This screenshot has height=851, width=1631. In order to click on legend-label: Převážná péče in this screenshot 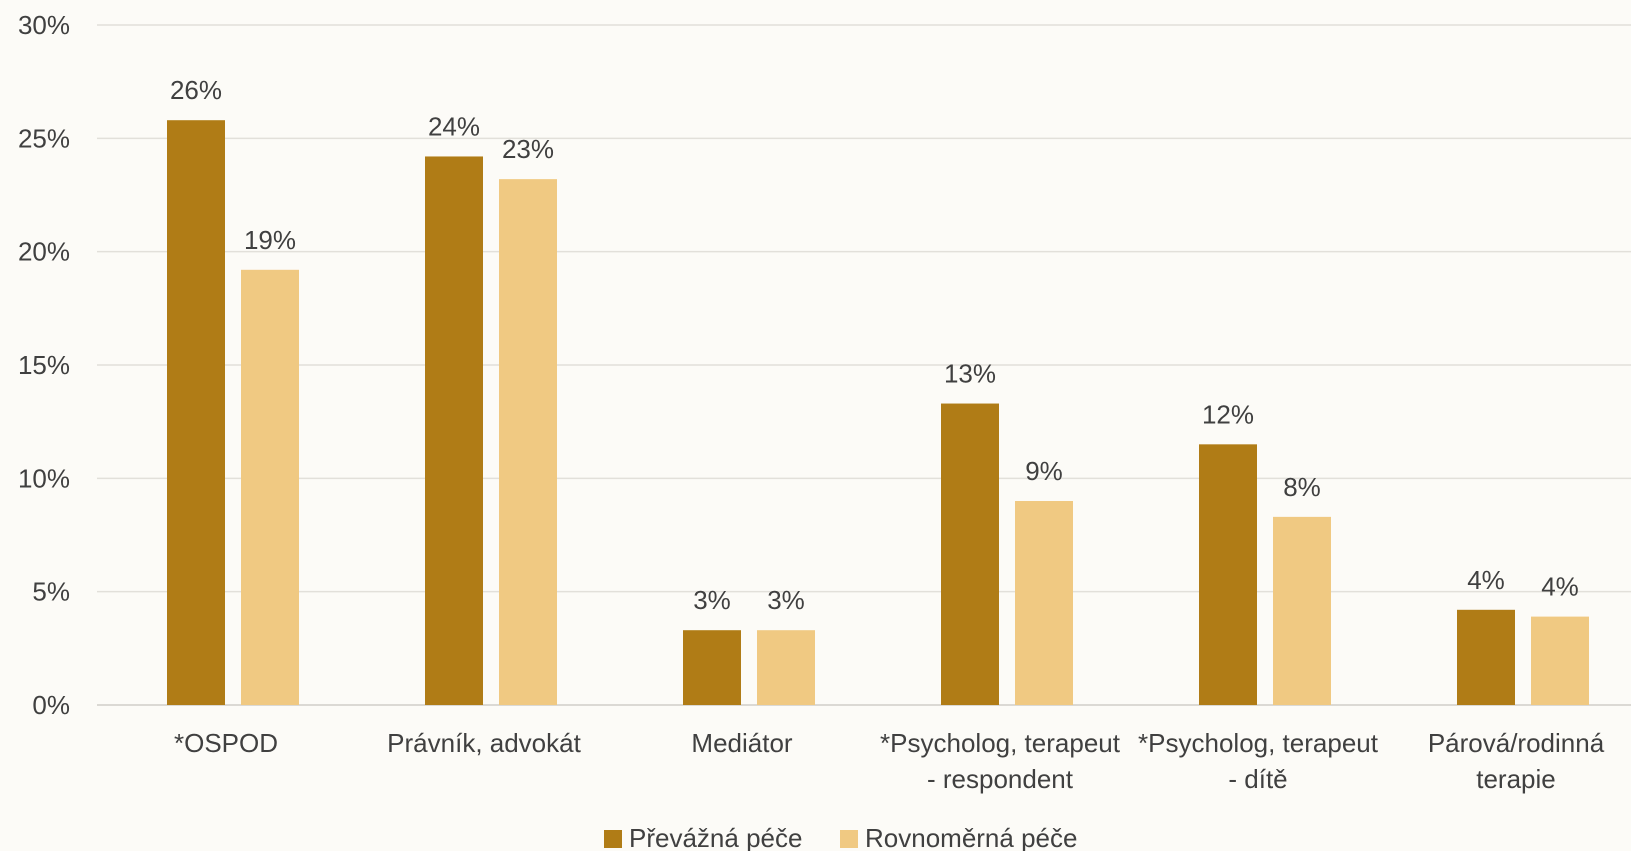, I will do `click(715, 837)`.